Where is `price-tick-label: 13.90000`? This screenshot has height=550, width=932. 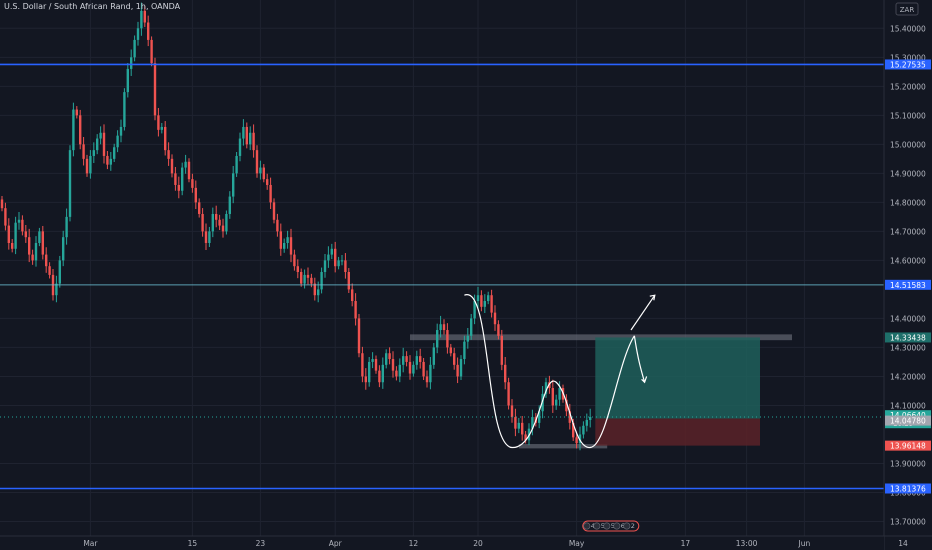
price-tick-label: 13.90000 is located at coordinates (908, 463).